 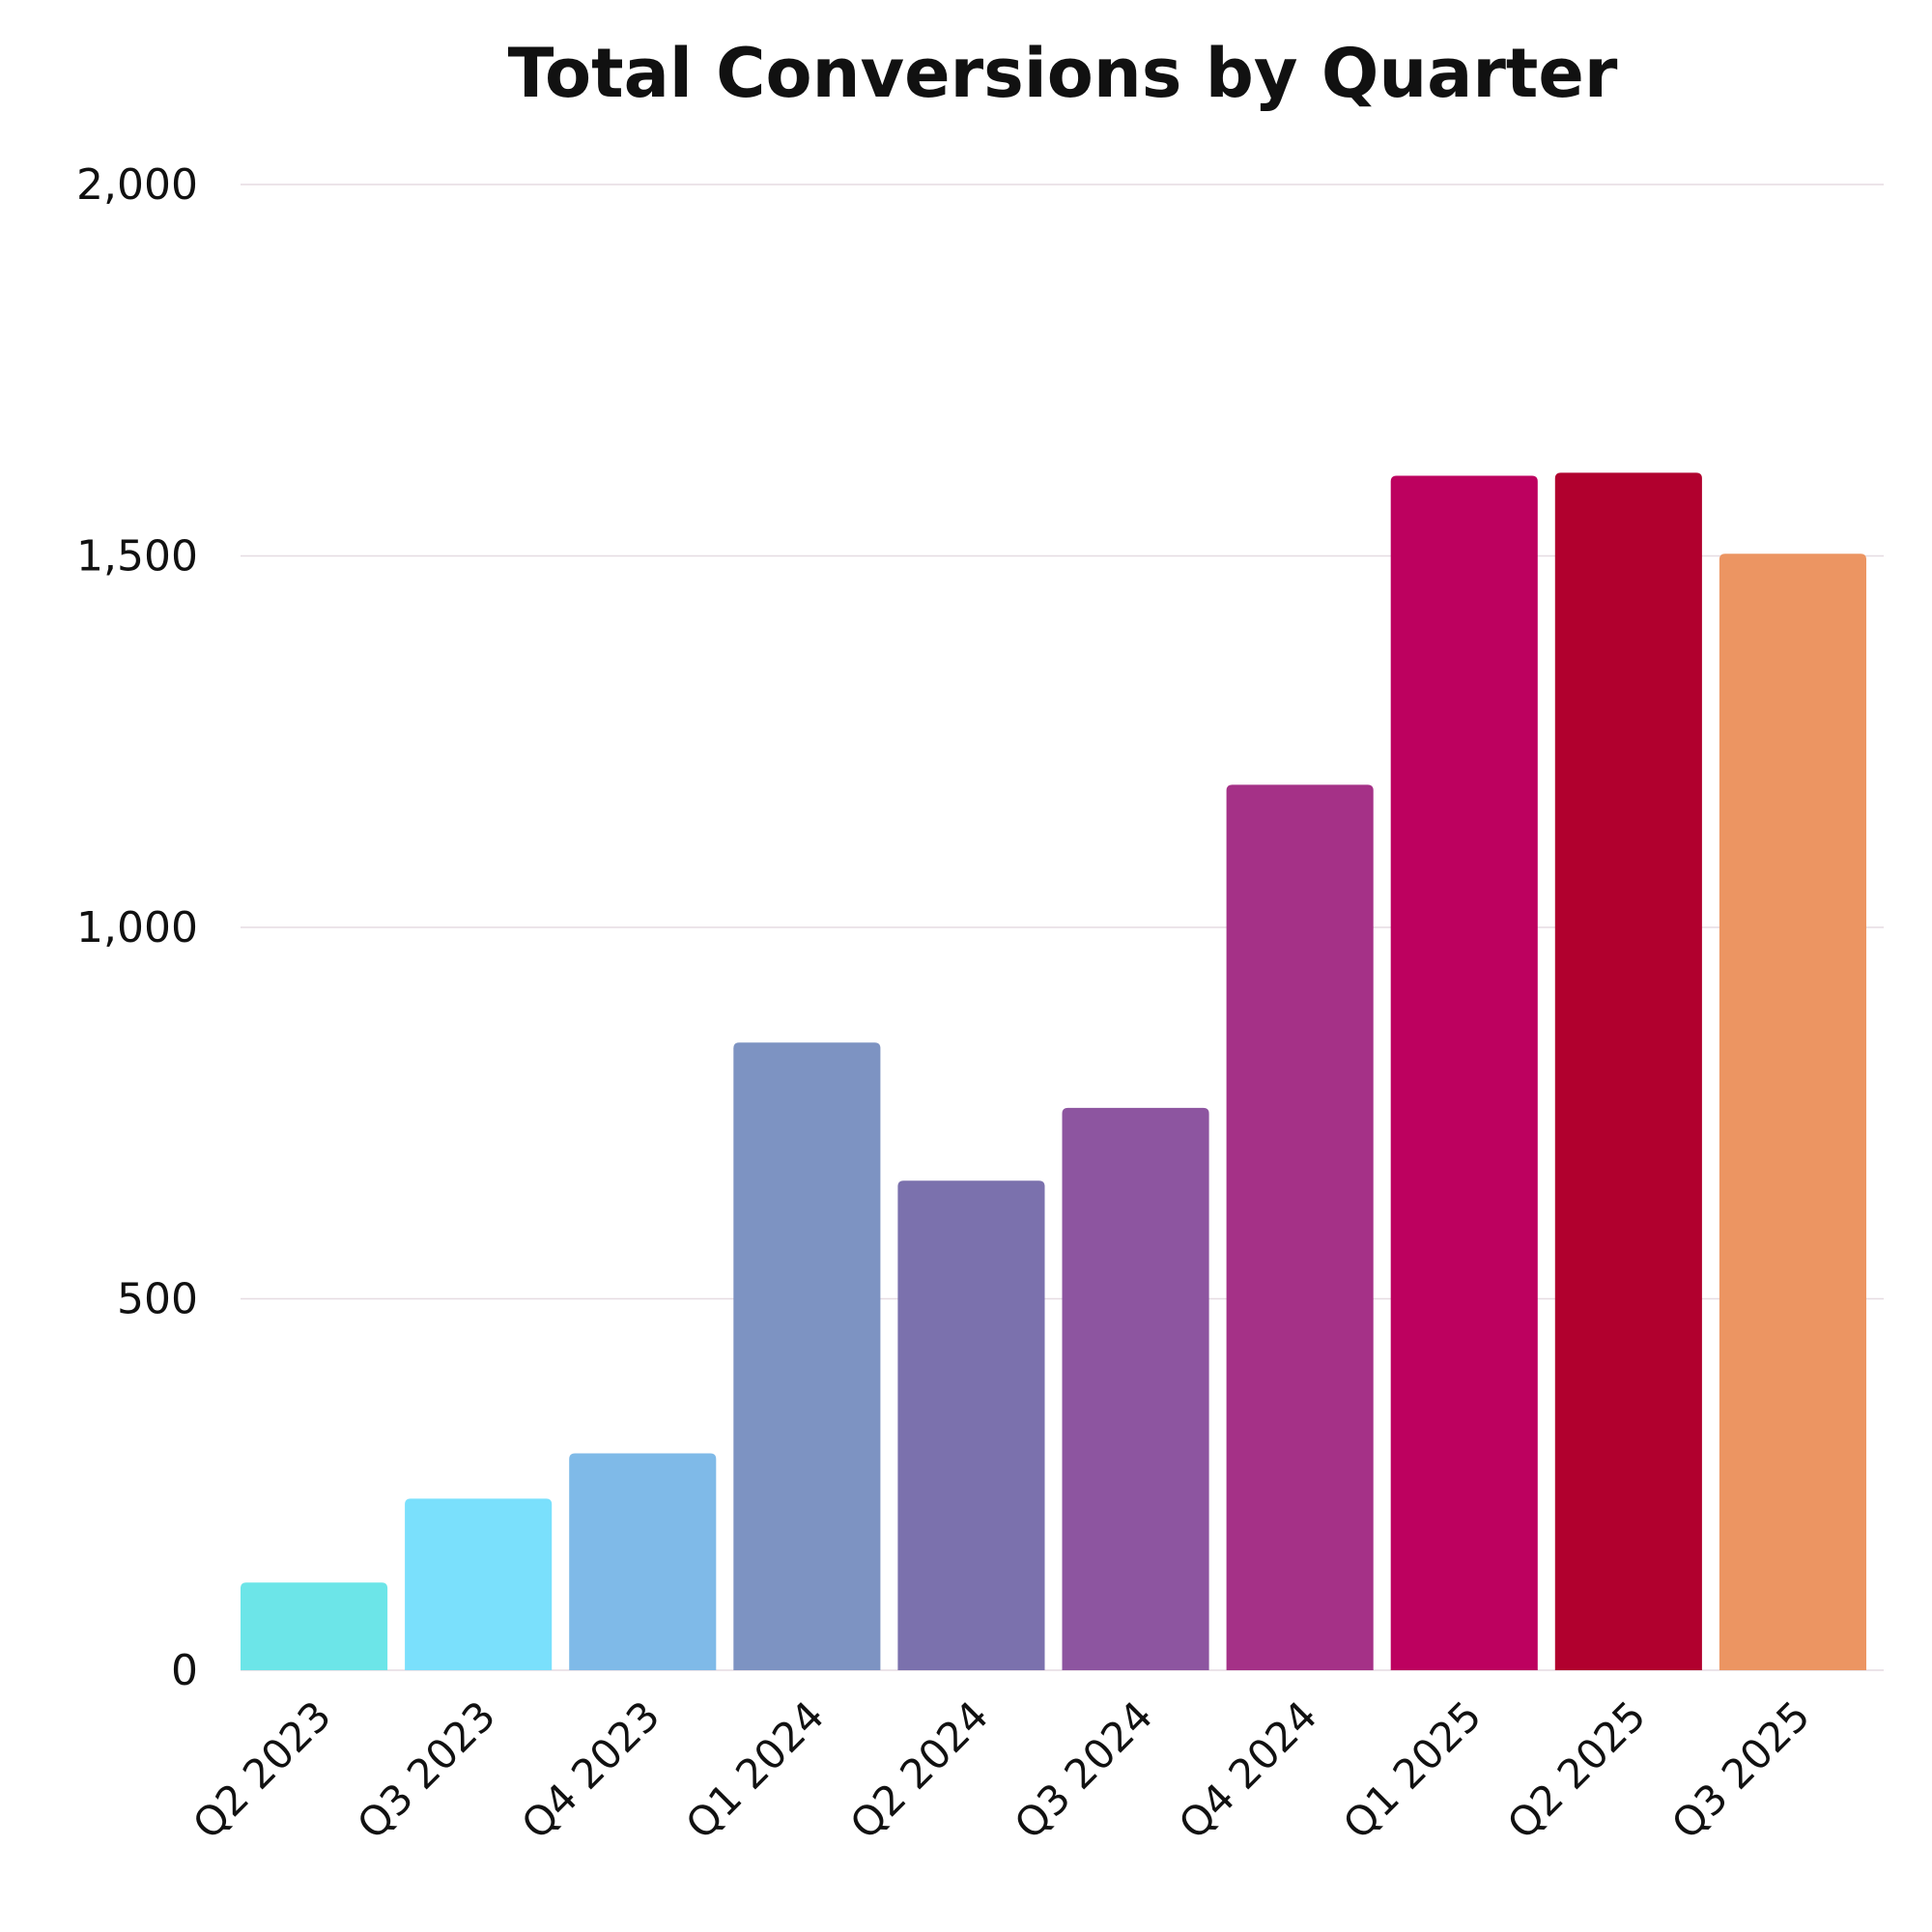 What do you see at coordinates (184, 1670) in the screenshot?
I see `y-tick-label: 0` at bounding box center [184, 1670].